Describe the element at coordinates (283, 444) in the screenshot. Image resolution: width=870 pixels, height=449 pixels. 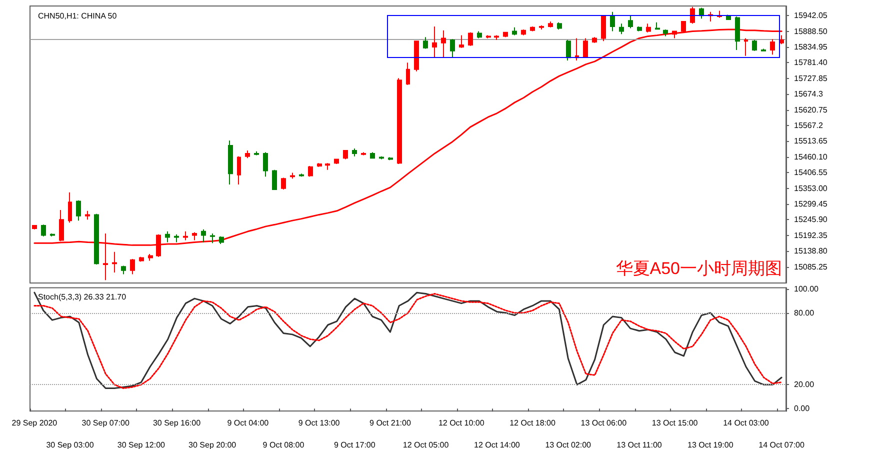
I see `x-tick-label: 9 Oct 08:00` at that location.